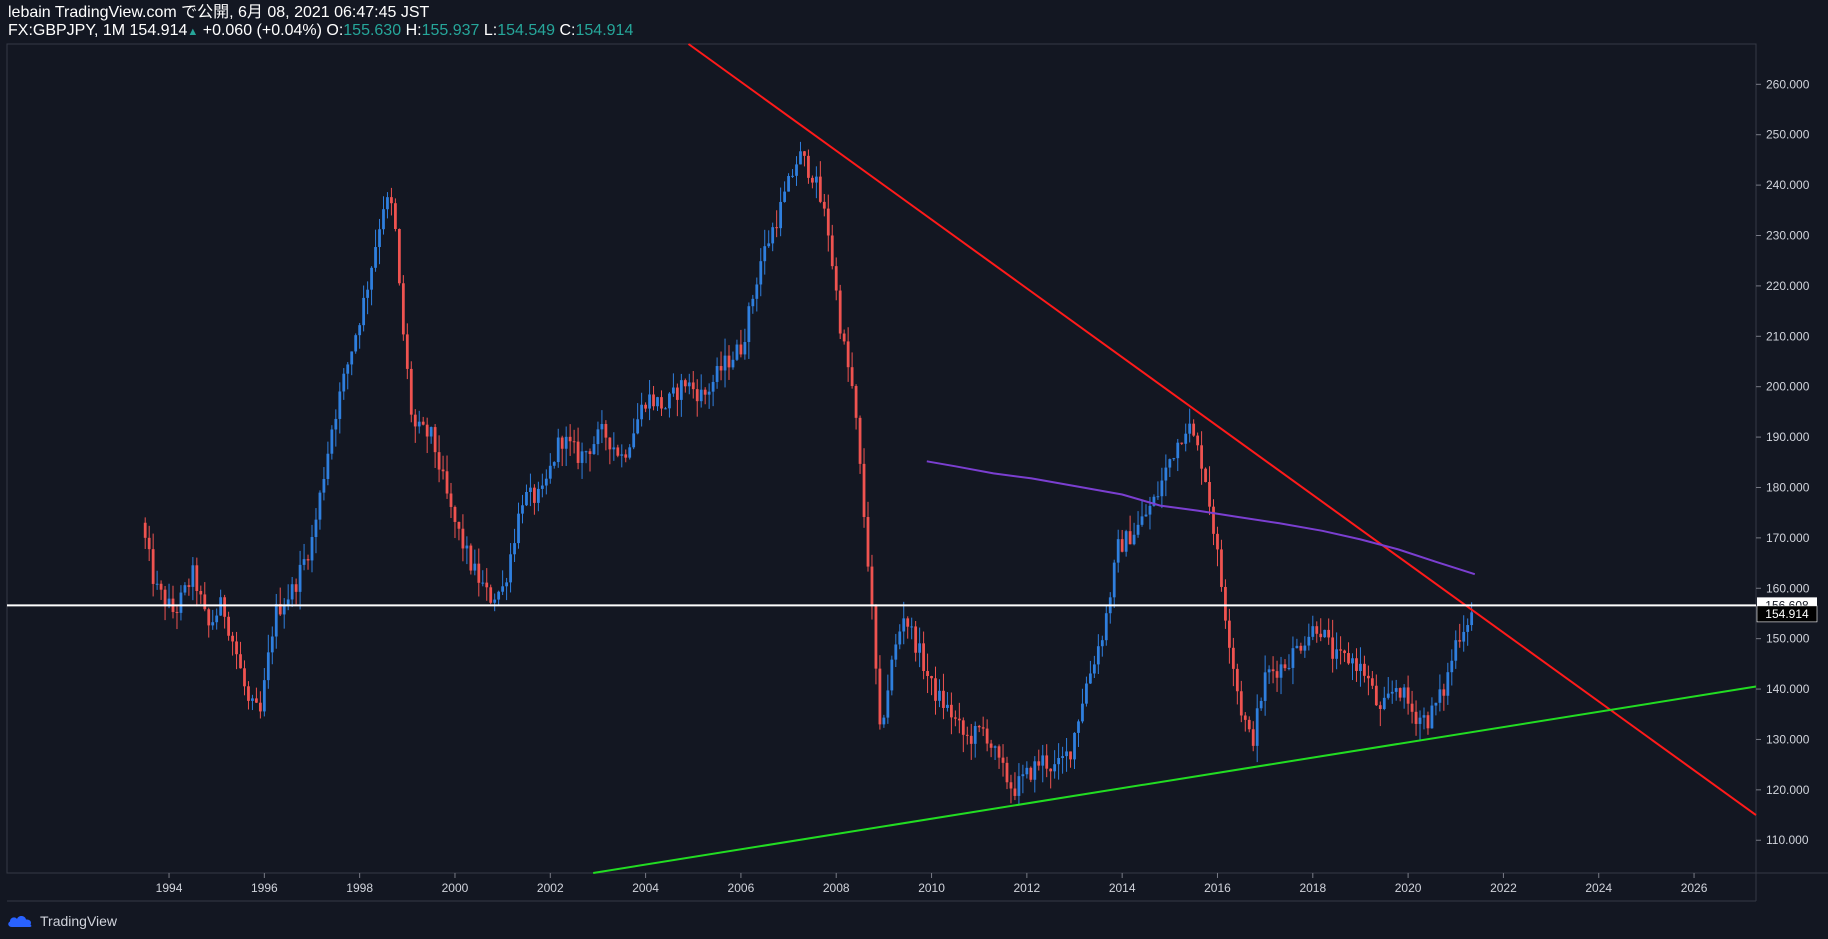  What do you see at coordinates (20, 921) in the screenshot?
I see `tradingview-cloud-icon` at bounding box center [20, 921].